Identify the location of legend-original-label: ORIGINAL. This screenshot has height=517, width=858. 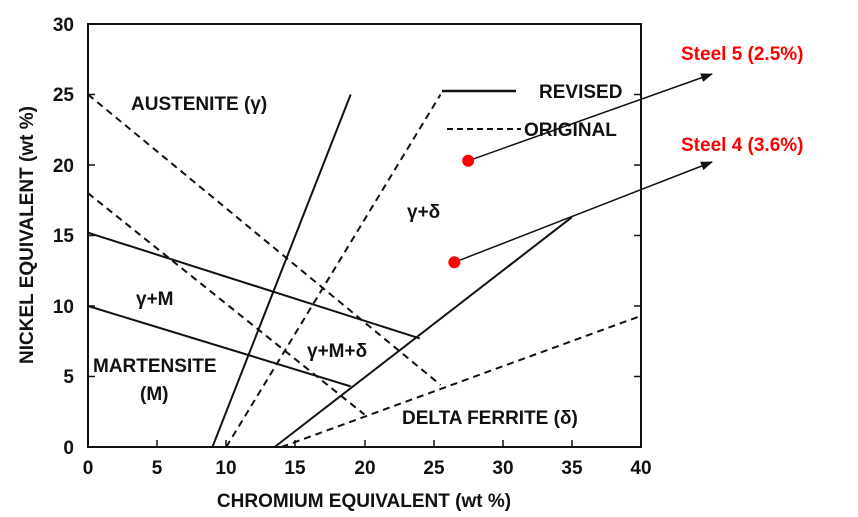
(570, 130).